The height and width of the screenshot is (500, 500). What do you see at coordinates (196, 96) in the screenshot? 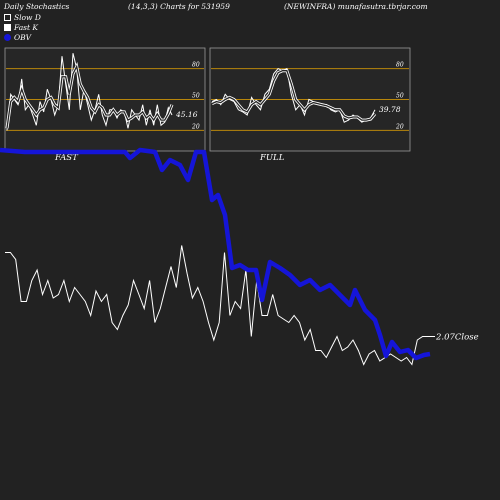
I see `fast-tick-label: 50` at bounding box center [196, 96].